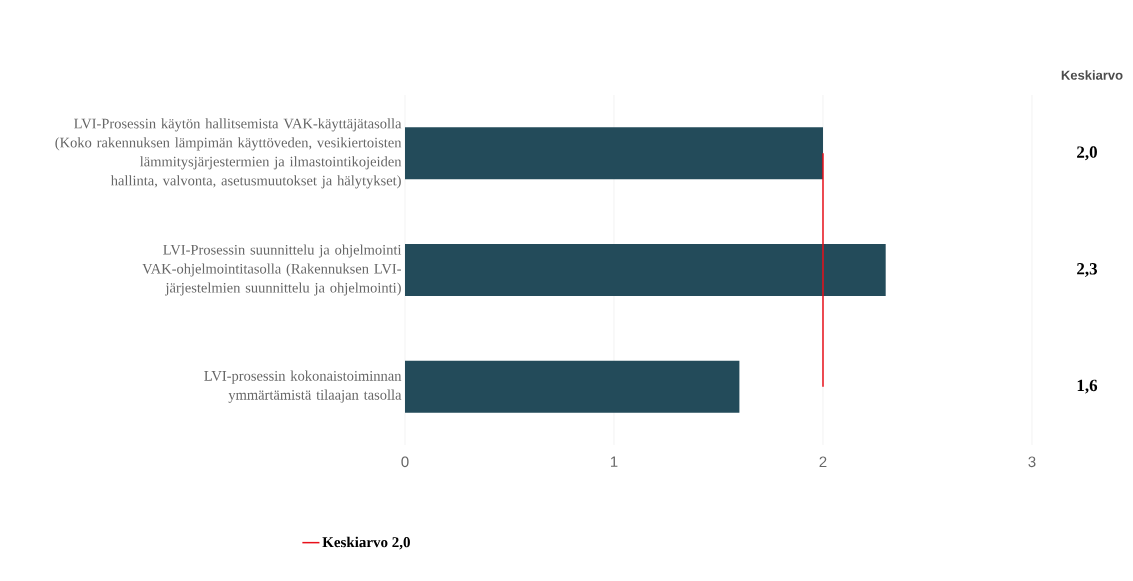 Image resolution: width=1133 pixels, height=581 pixels. What do you see at coordinates (1087, 270) in the screenshot?
I see `data-label: 2,3` at bounding box center [1087, 270].